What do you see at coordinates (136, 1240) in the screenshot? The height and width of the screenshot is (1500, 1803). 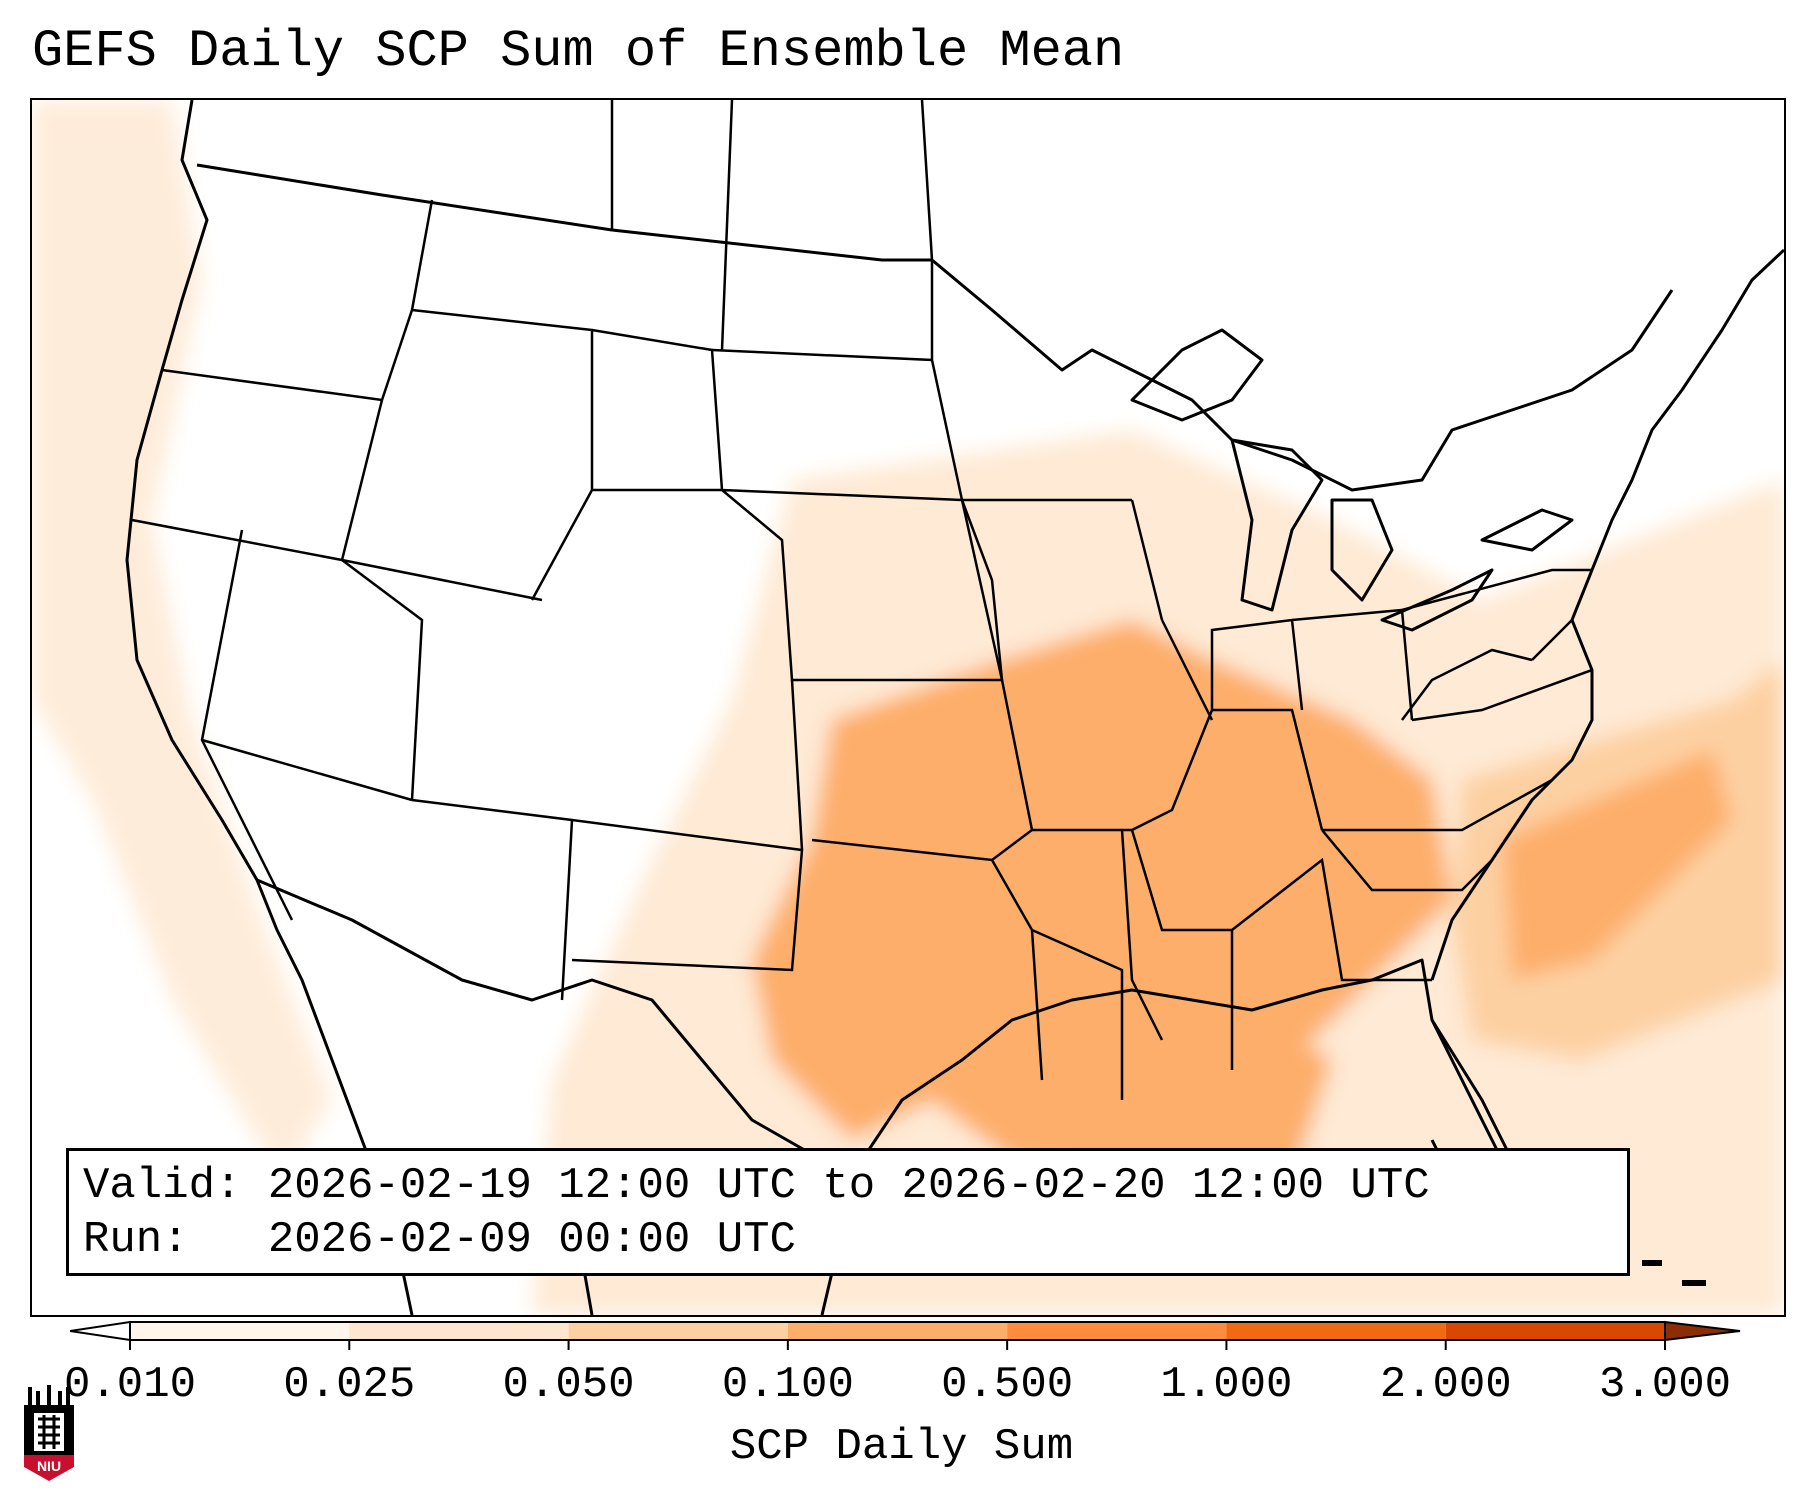 I see `run-label: Run:` at bounding box center [136, 1240].